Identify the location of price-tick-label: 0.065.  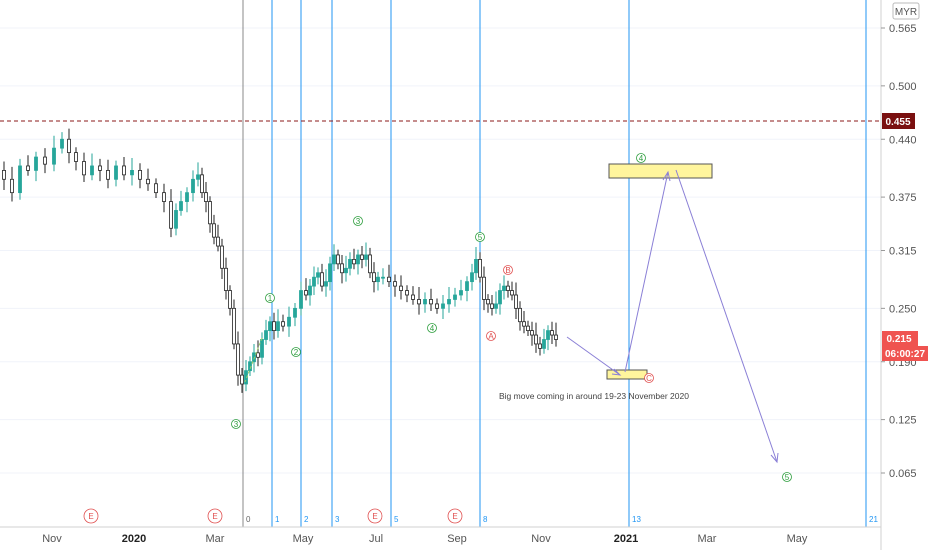
(903, 474).